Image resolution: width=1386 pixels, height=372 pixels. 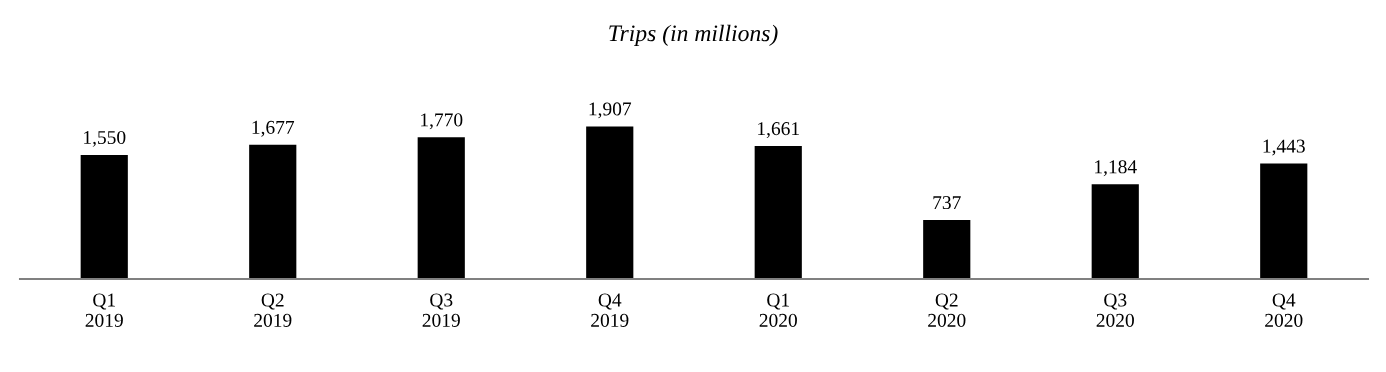 I want to click on x-tick-label: Q1 2019, so click(x=104, y=310).